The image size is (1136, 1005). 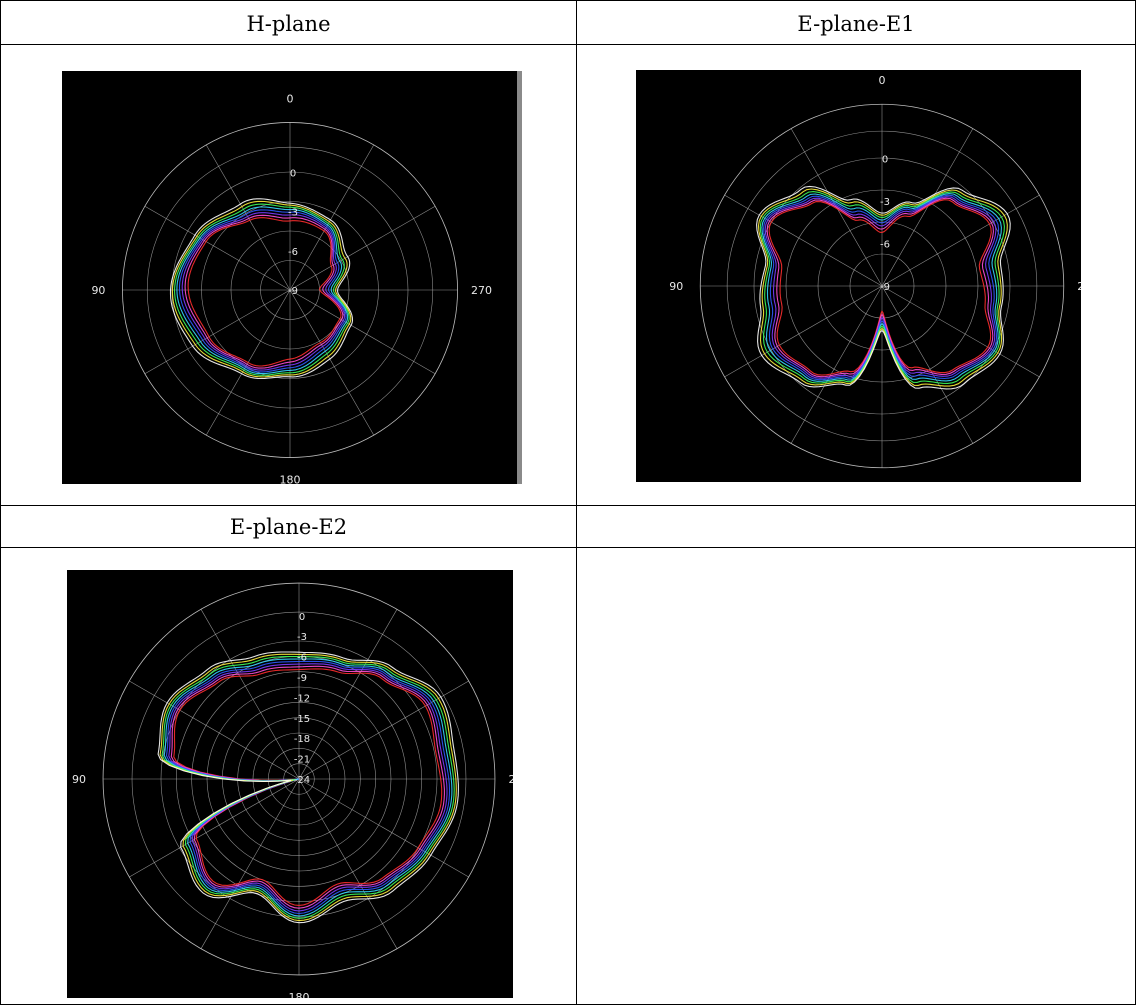 What do you see at coordinates (288, 526) in the screenshot?
I see `header-e-plane-e2: E-plane-E2` at bounding box center [288, 526].